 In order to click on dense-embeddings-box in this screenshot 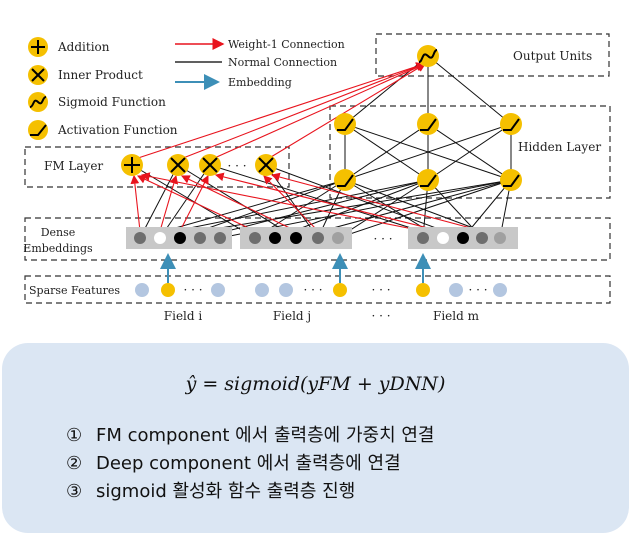, I will do `click(317, 239)`.